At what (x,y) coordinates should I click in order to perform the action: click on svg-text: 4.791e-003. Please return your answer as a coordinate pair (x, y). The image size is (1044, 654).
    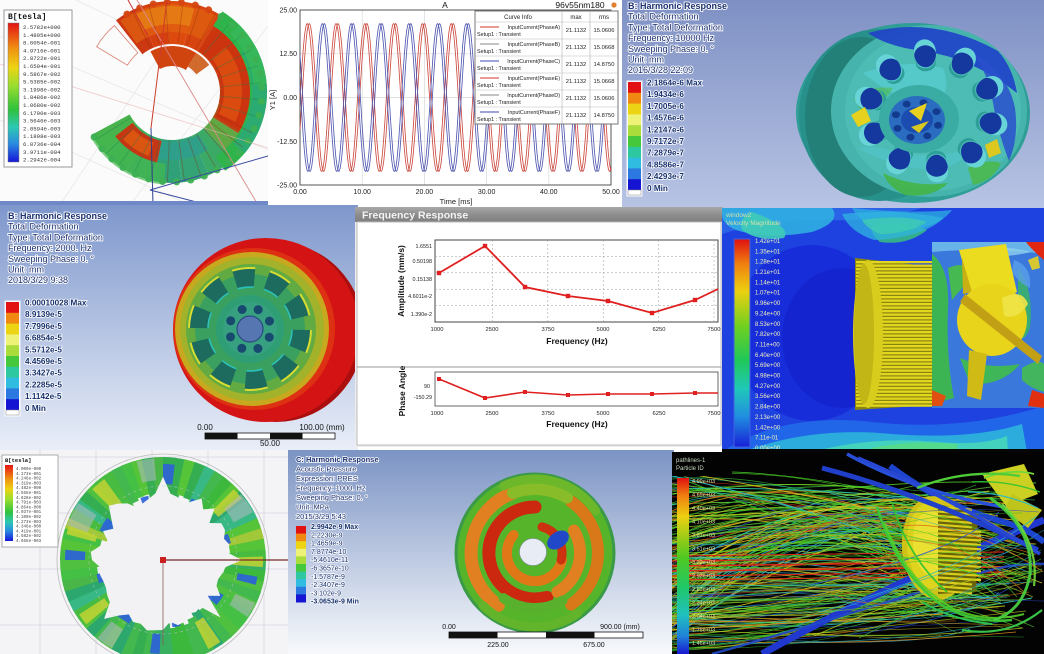
    Looking at the image, I should click on (29, 504).